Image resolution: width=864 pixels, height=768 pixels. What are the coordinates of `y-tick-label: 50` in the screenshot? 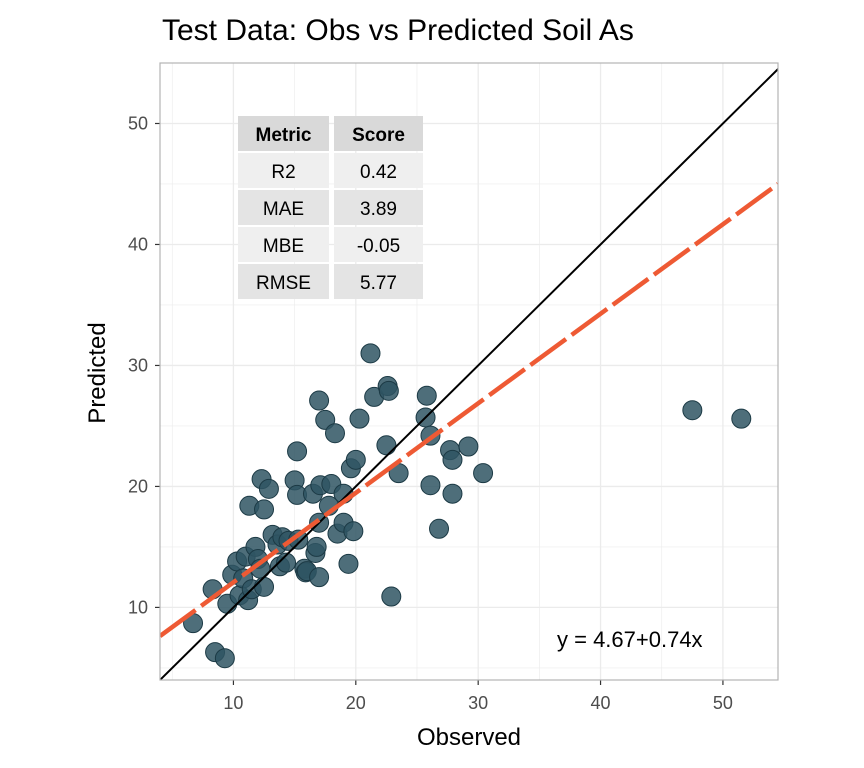 It's located at (138, 123).